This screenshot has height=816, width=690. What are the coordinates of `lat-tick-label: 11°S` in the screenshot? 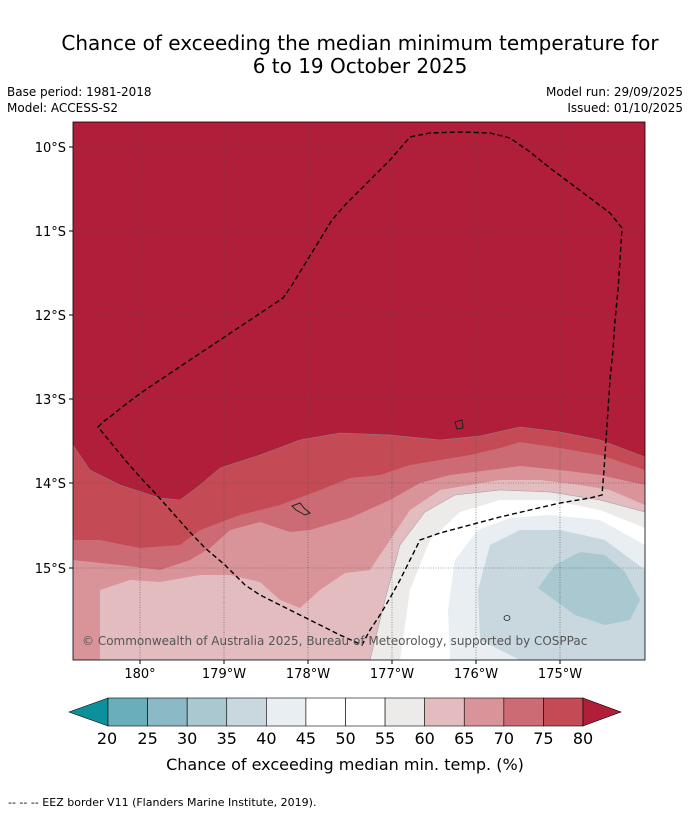 It's located at (50, 232).